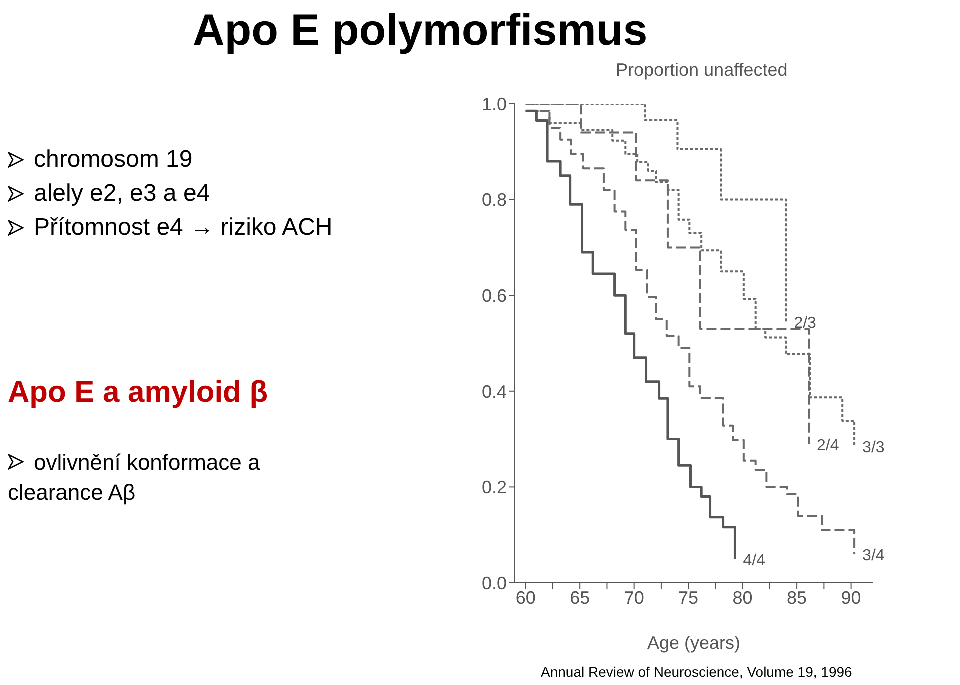 The image size is (960, 685). Describe the element at coordinates (135, 478) in the screenshot. I see `text: ovlivnění konformace a clearance Aβ` at that location.